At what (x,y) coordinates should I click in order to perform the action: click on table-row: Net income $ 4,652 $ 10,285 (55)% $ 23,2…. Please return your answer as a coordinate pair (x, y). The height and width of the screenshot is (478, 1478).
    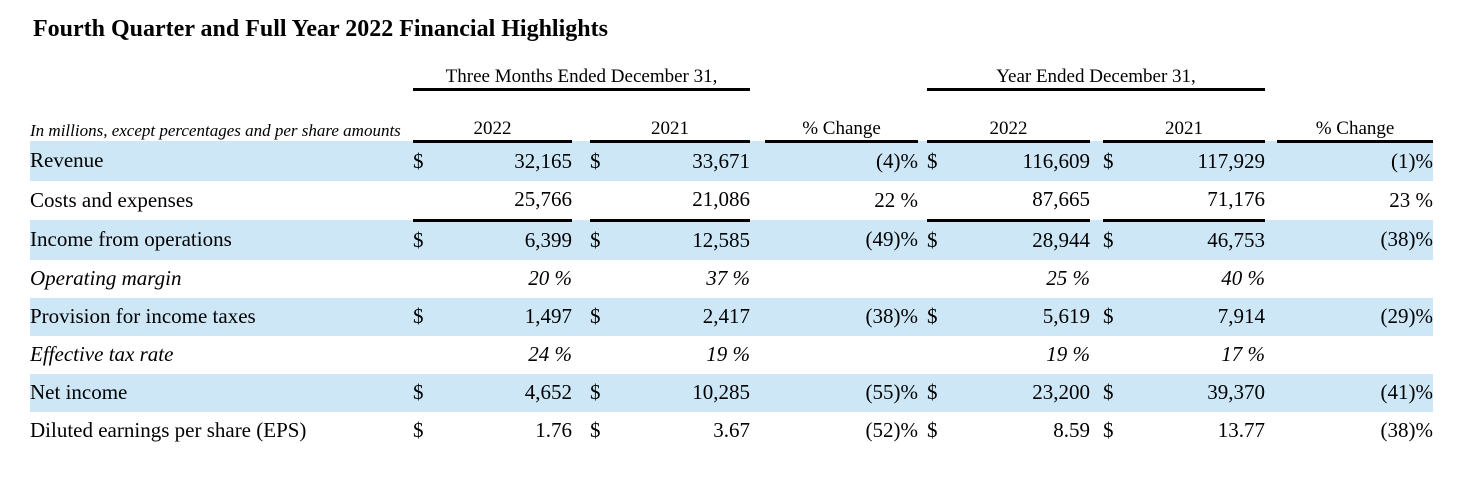
    Looking at the image, I should click on (732, 392).